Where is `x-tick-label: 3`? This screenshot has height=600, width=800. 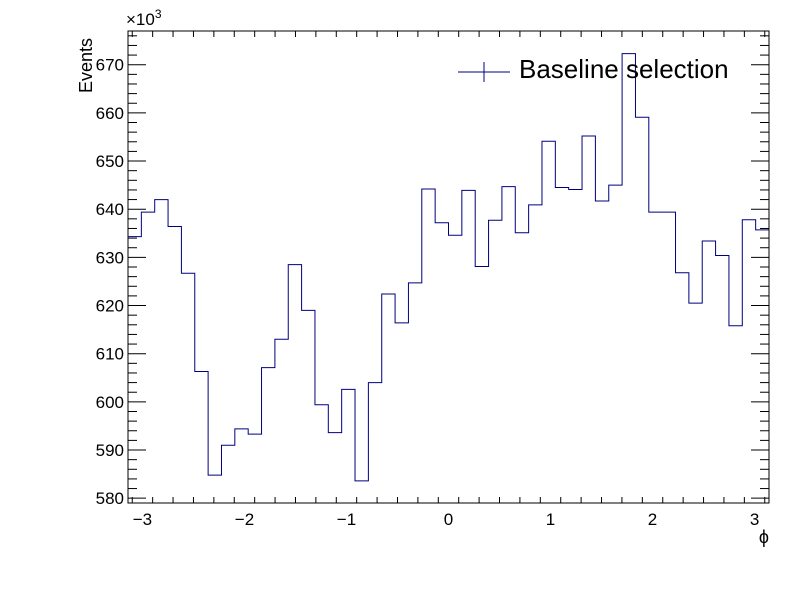
x-tick-label: 3 is located at coordinates (754, 519).